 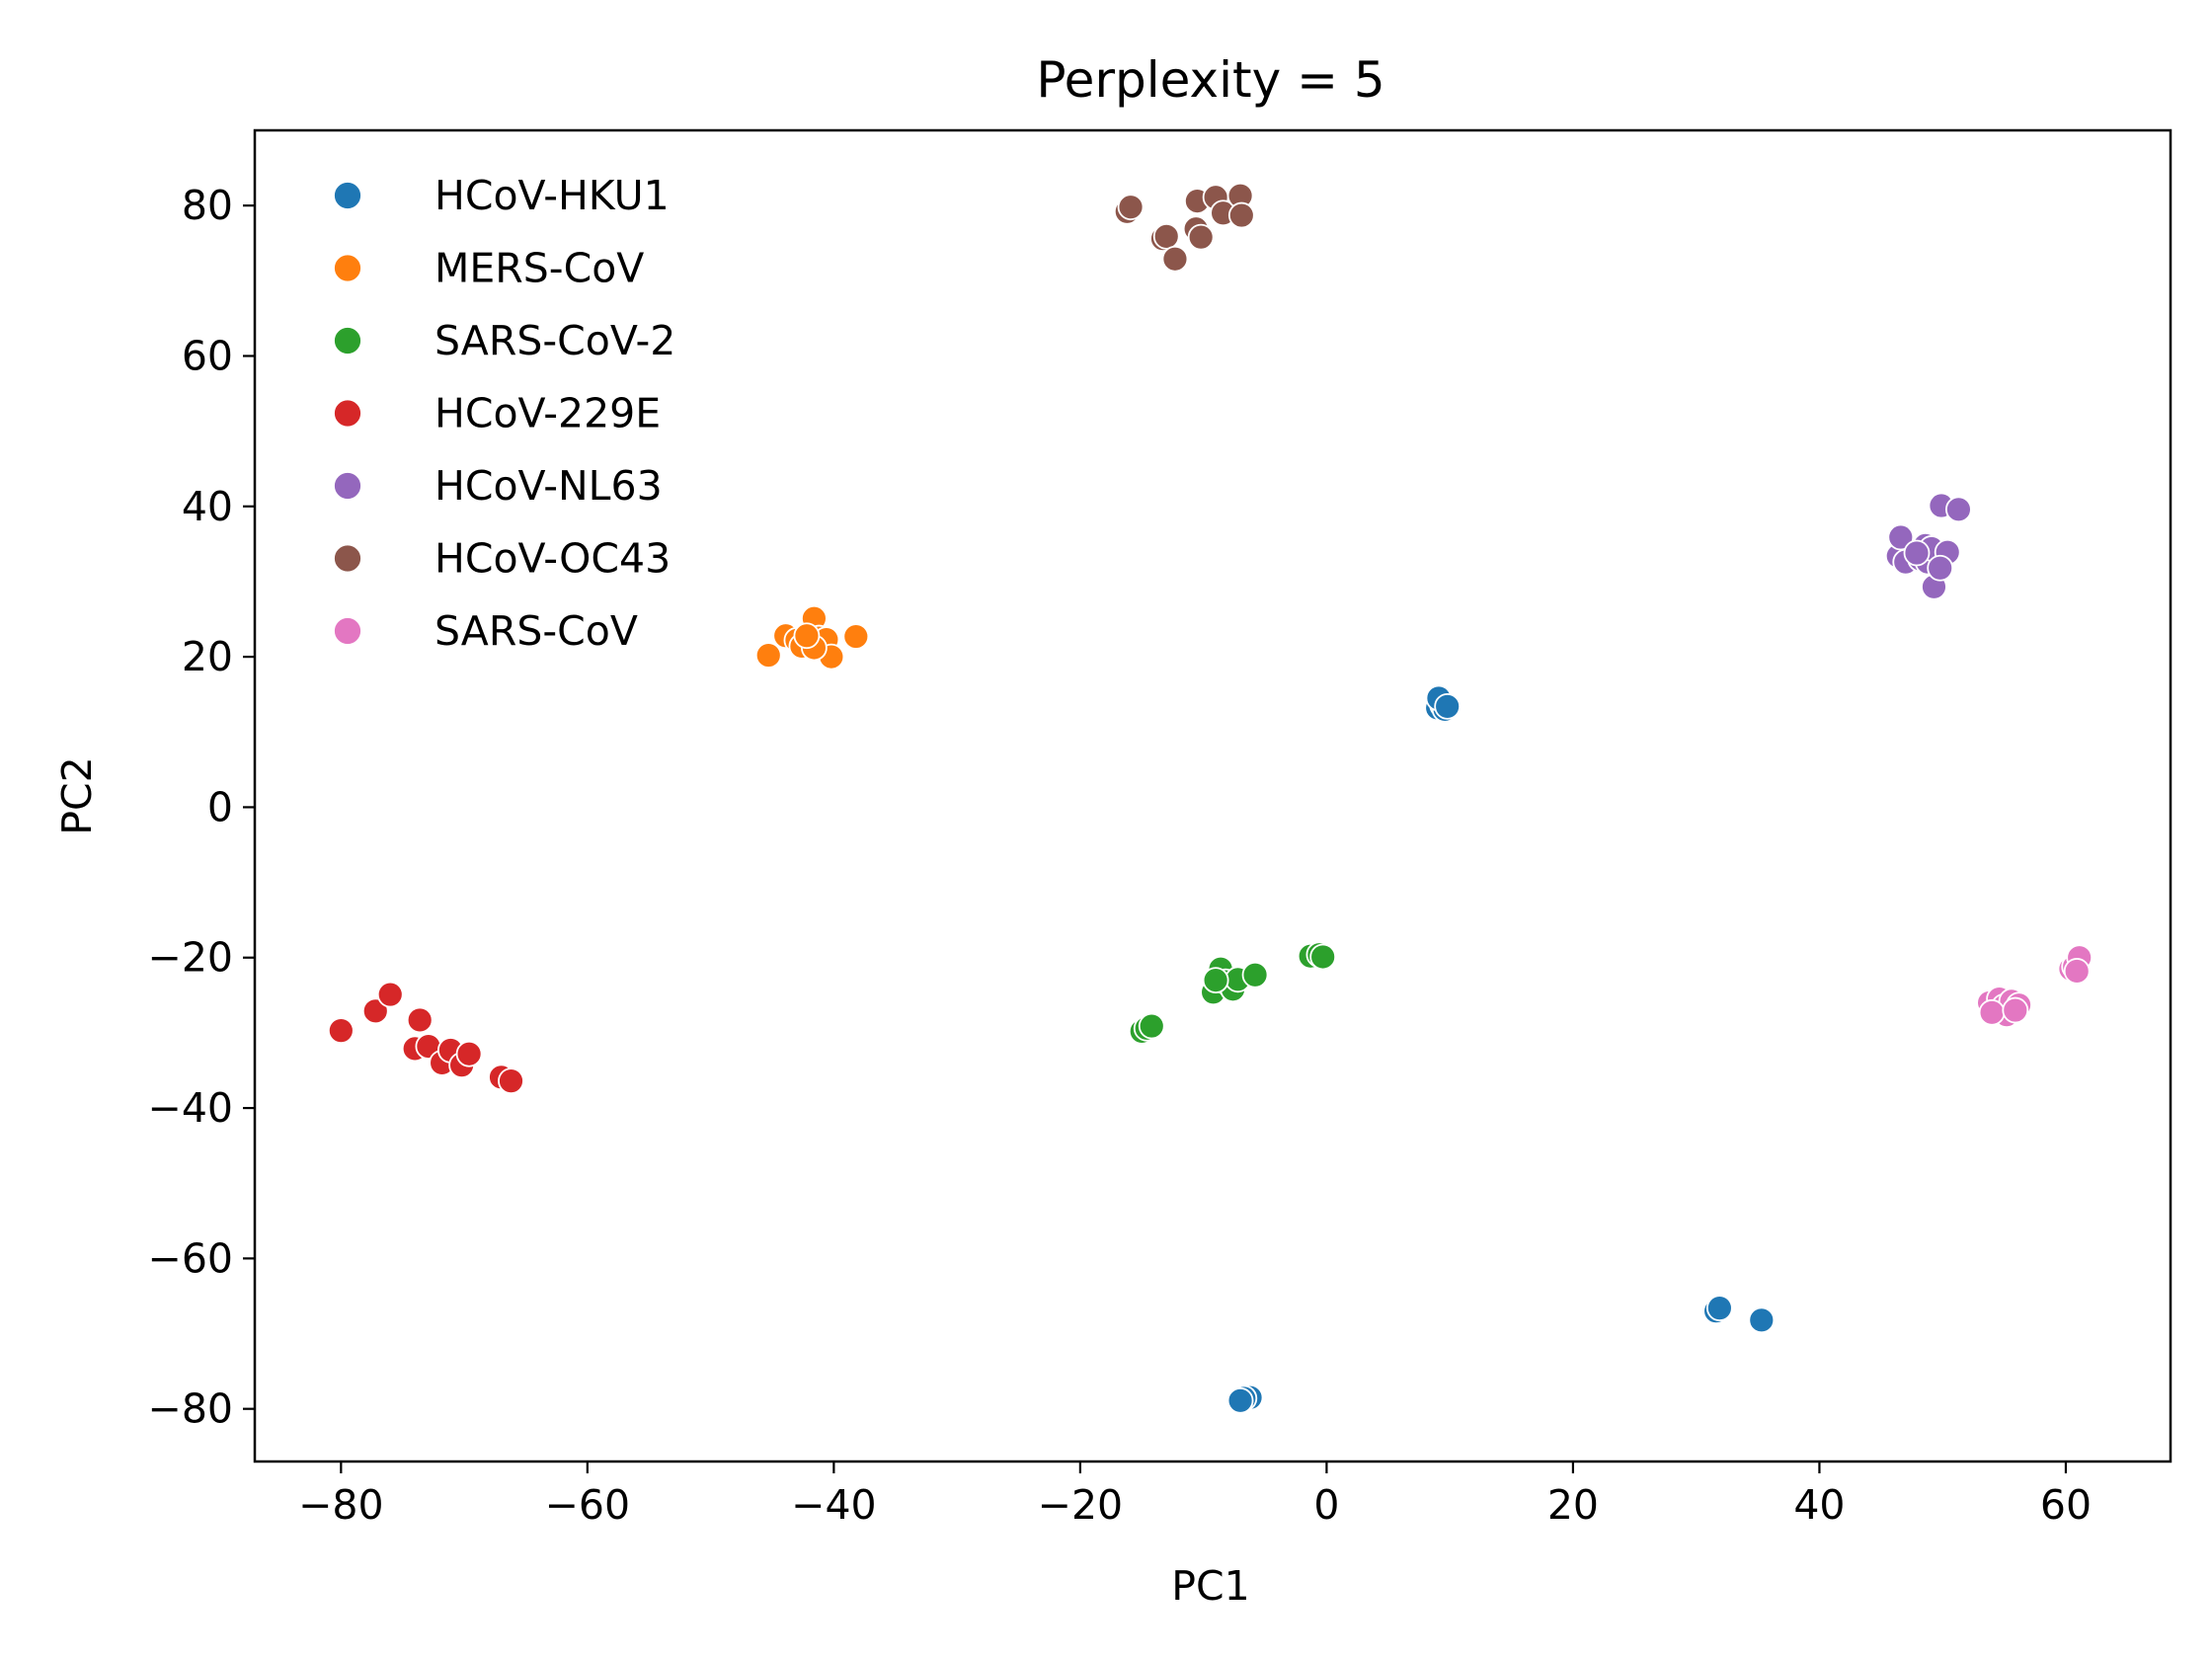 I want to click on x-tick-label: 20, so click(x=1573, y=1505).